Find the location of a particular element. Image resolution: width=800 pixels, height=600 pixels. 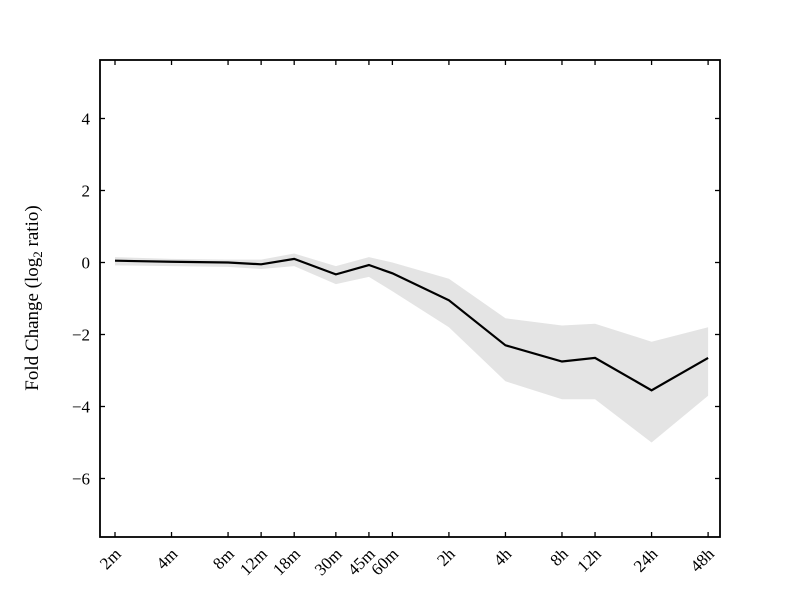

y-tick-label: −2 is located at coordinates (81, 335).